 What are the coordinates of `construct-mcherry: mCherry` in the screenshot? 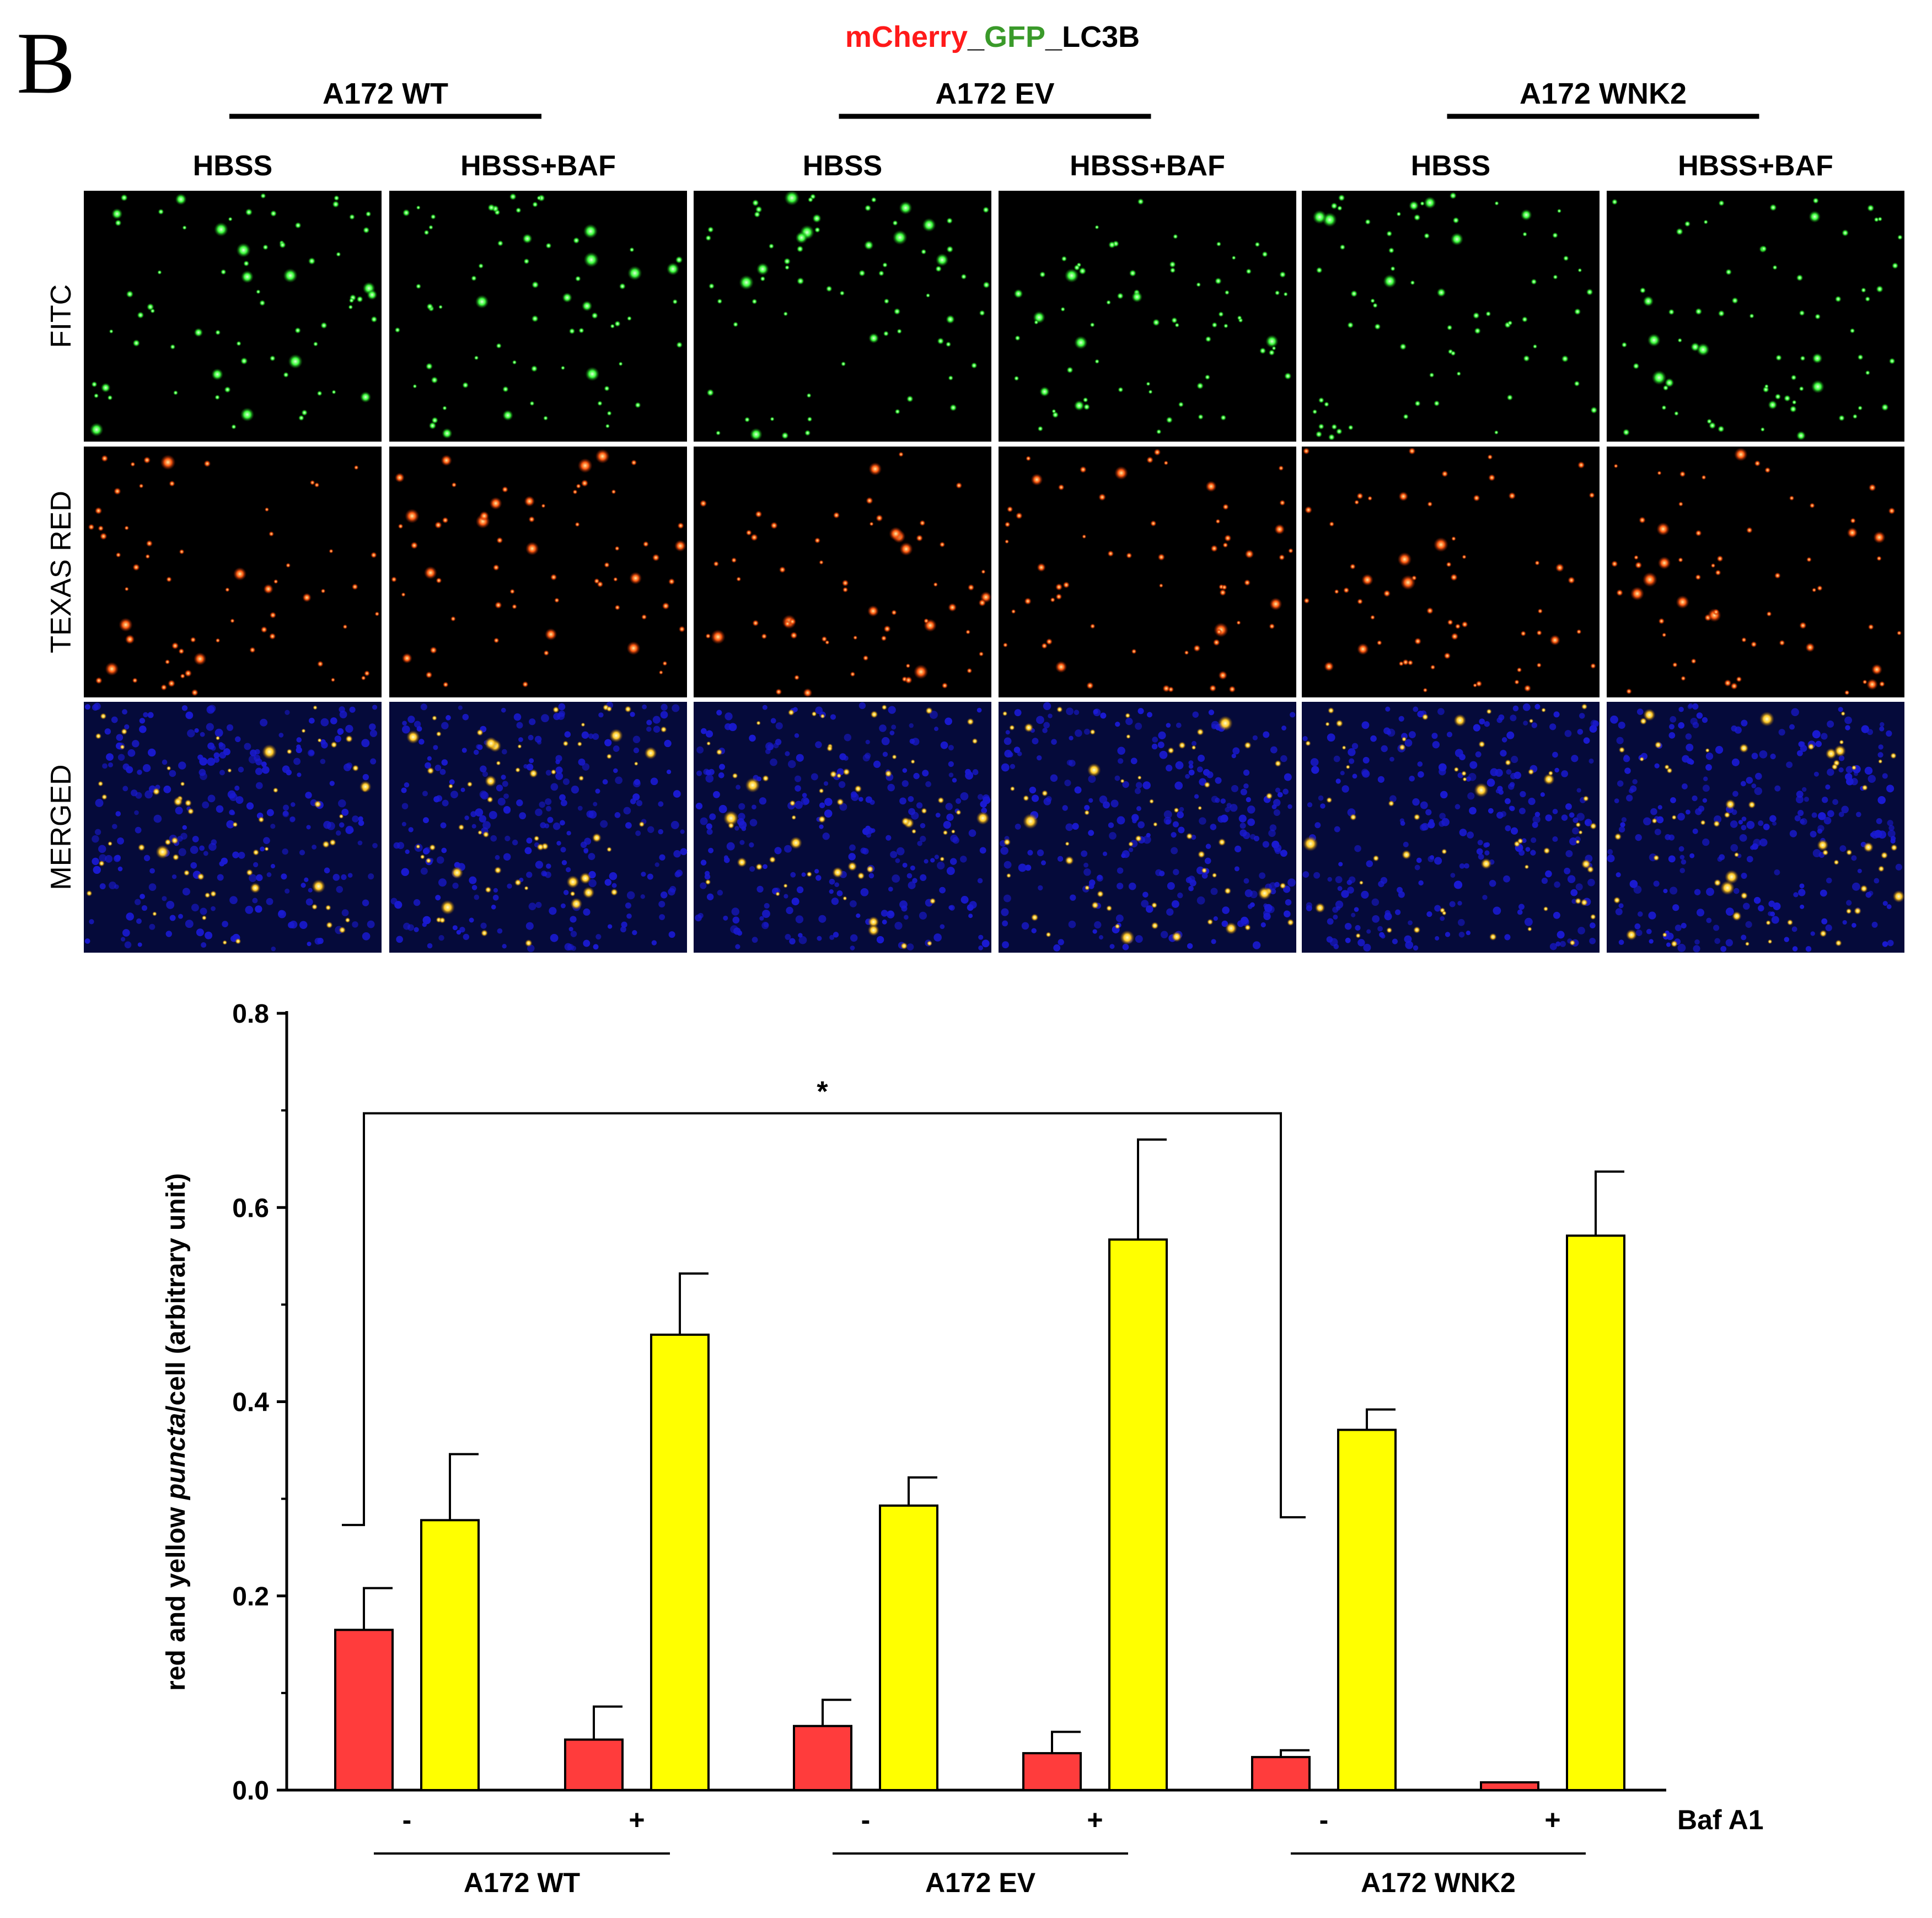 It's located at (906, 36).